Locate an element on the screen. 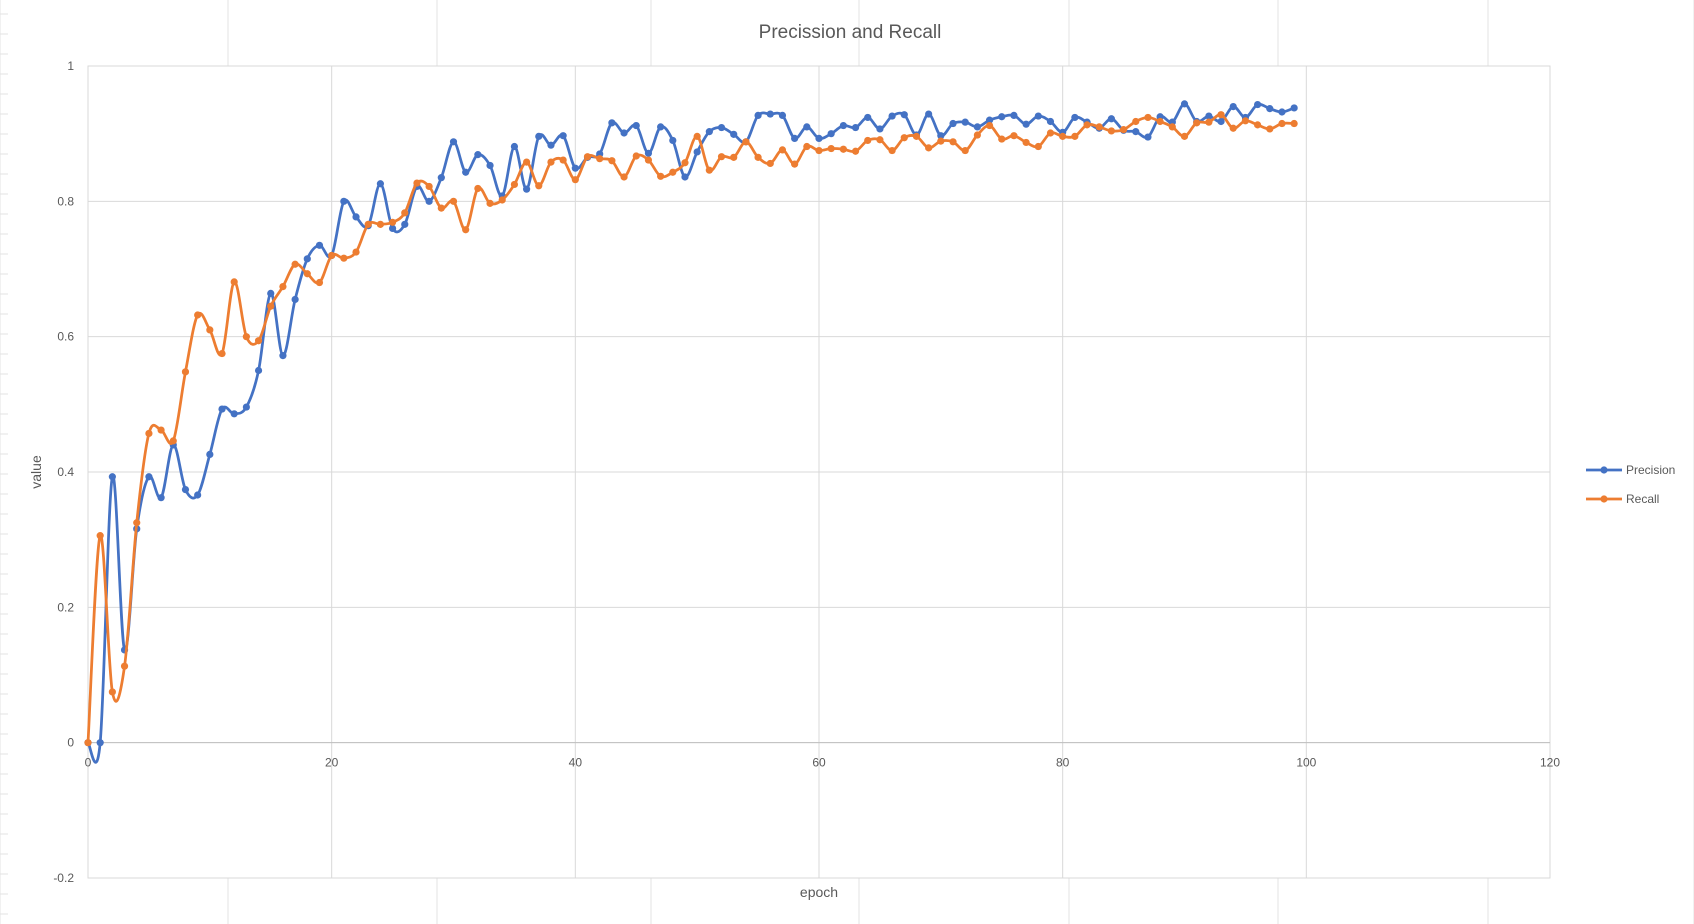 This screenshot has width=1694, height=924. legend-marker-recall is located at coordinates (1604, 499).